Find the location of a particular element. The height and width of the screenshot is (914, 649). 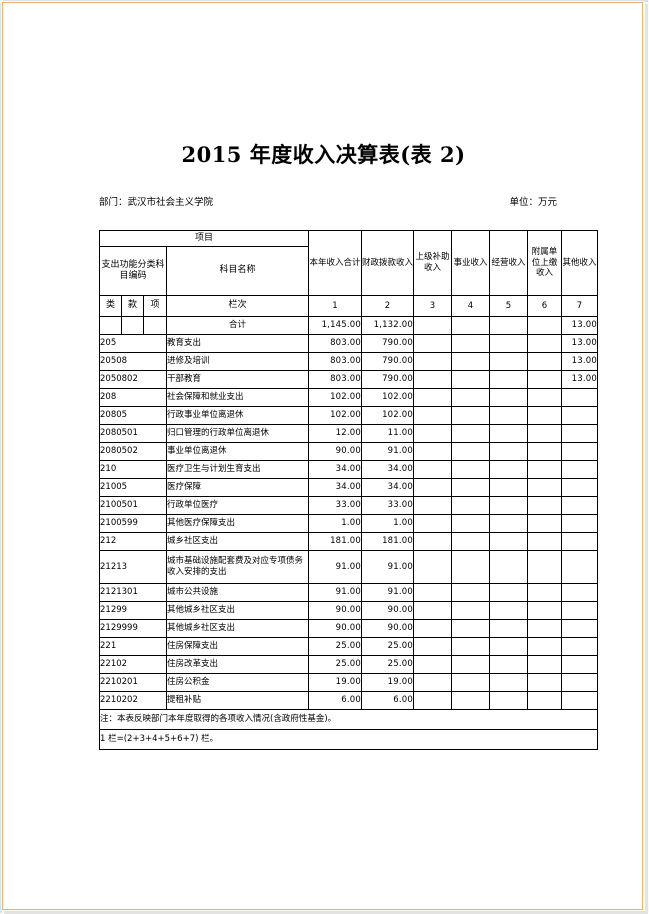

table-row: 2210202 提租补贴 6.00 6.00 is located at coordinates (349, 700).